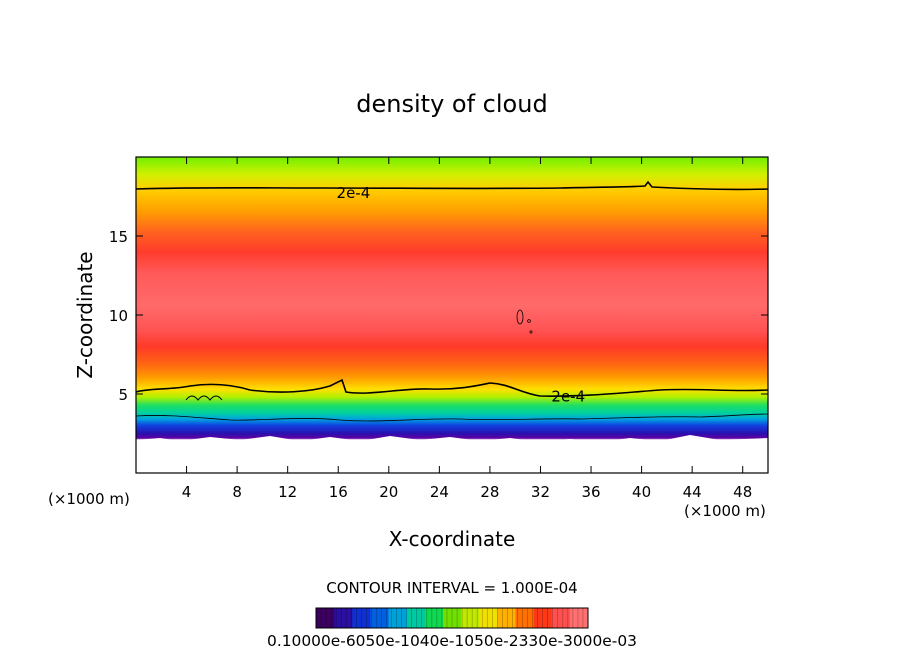 This screenshot has height=654, width=904. Describe the element at coordinates (237, 492) in the screenshot. I see `x-tick-label: 8` at that location.